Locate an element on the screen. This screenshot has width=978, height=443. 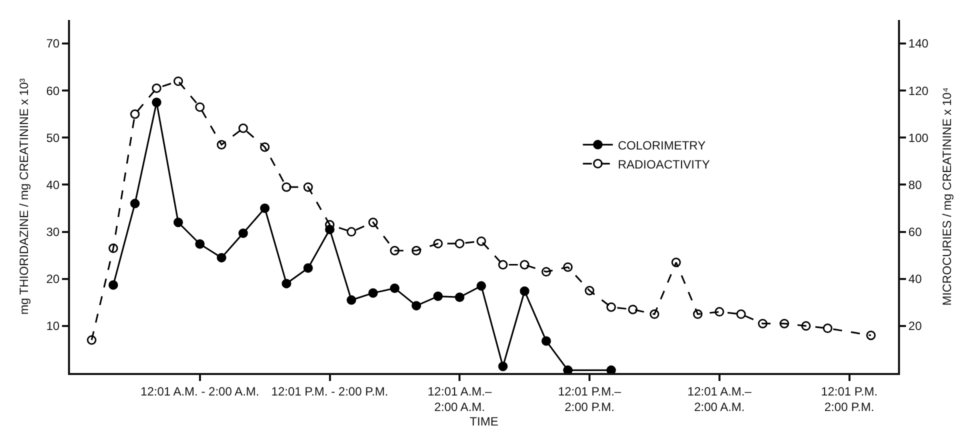
y-tick-label: 40 is located at coordinates (53, 185).